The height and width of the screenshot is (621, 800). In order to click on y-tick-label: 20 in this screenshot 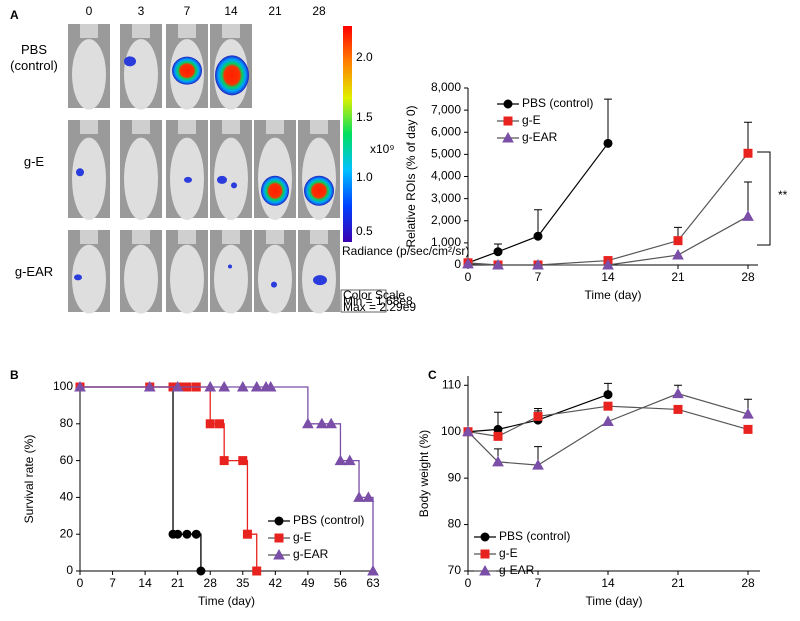, I will do `click(67, 533)`.